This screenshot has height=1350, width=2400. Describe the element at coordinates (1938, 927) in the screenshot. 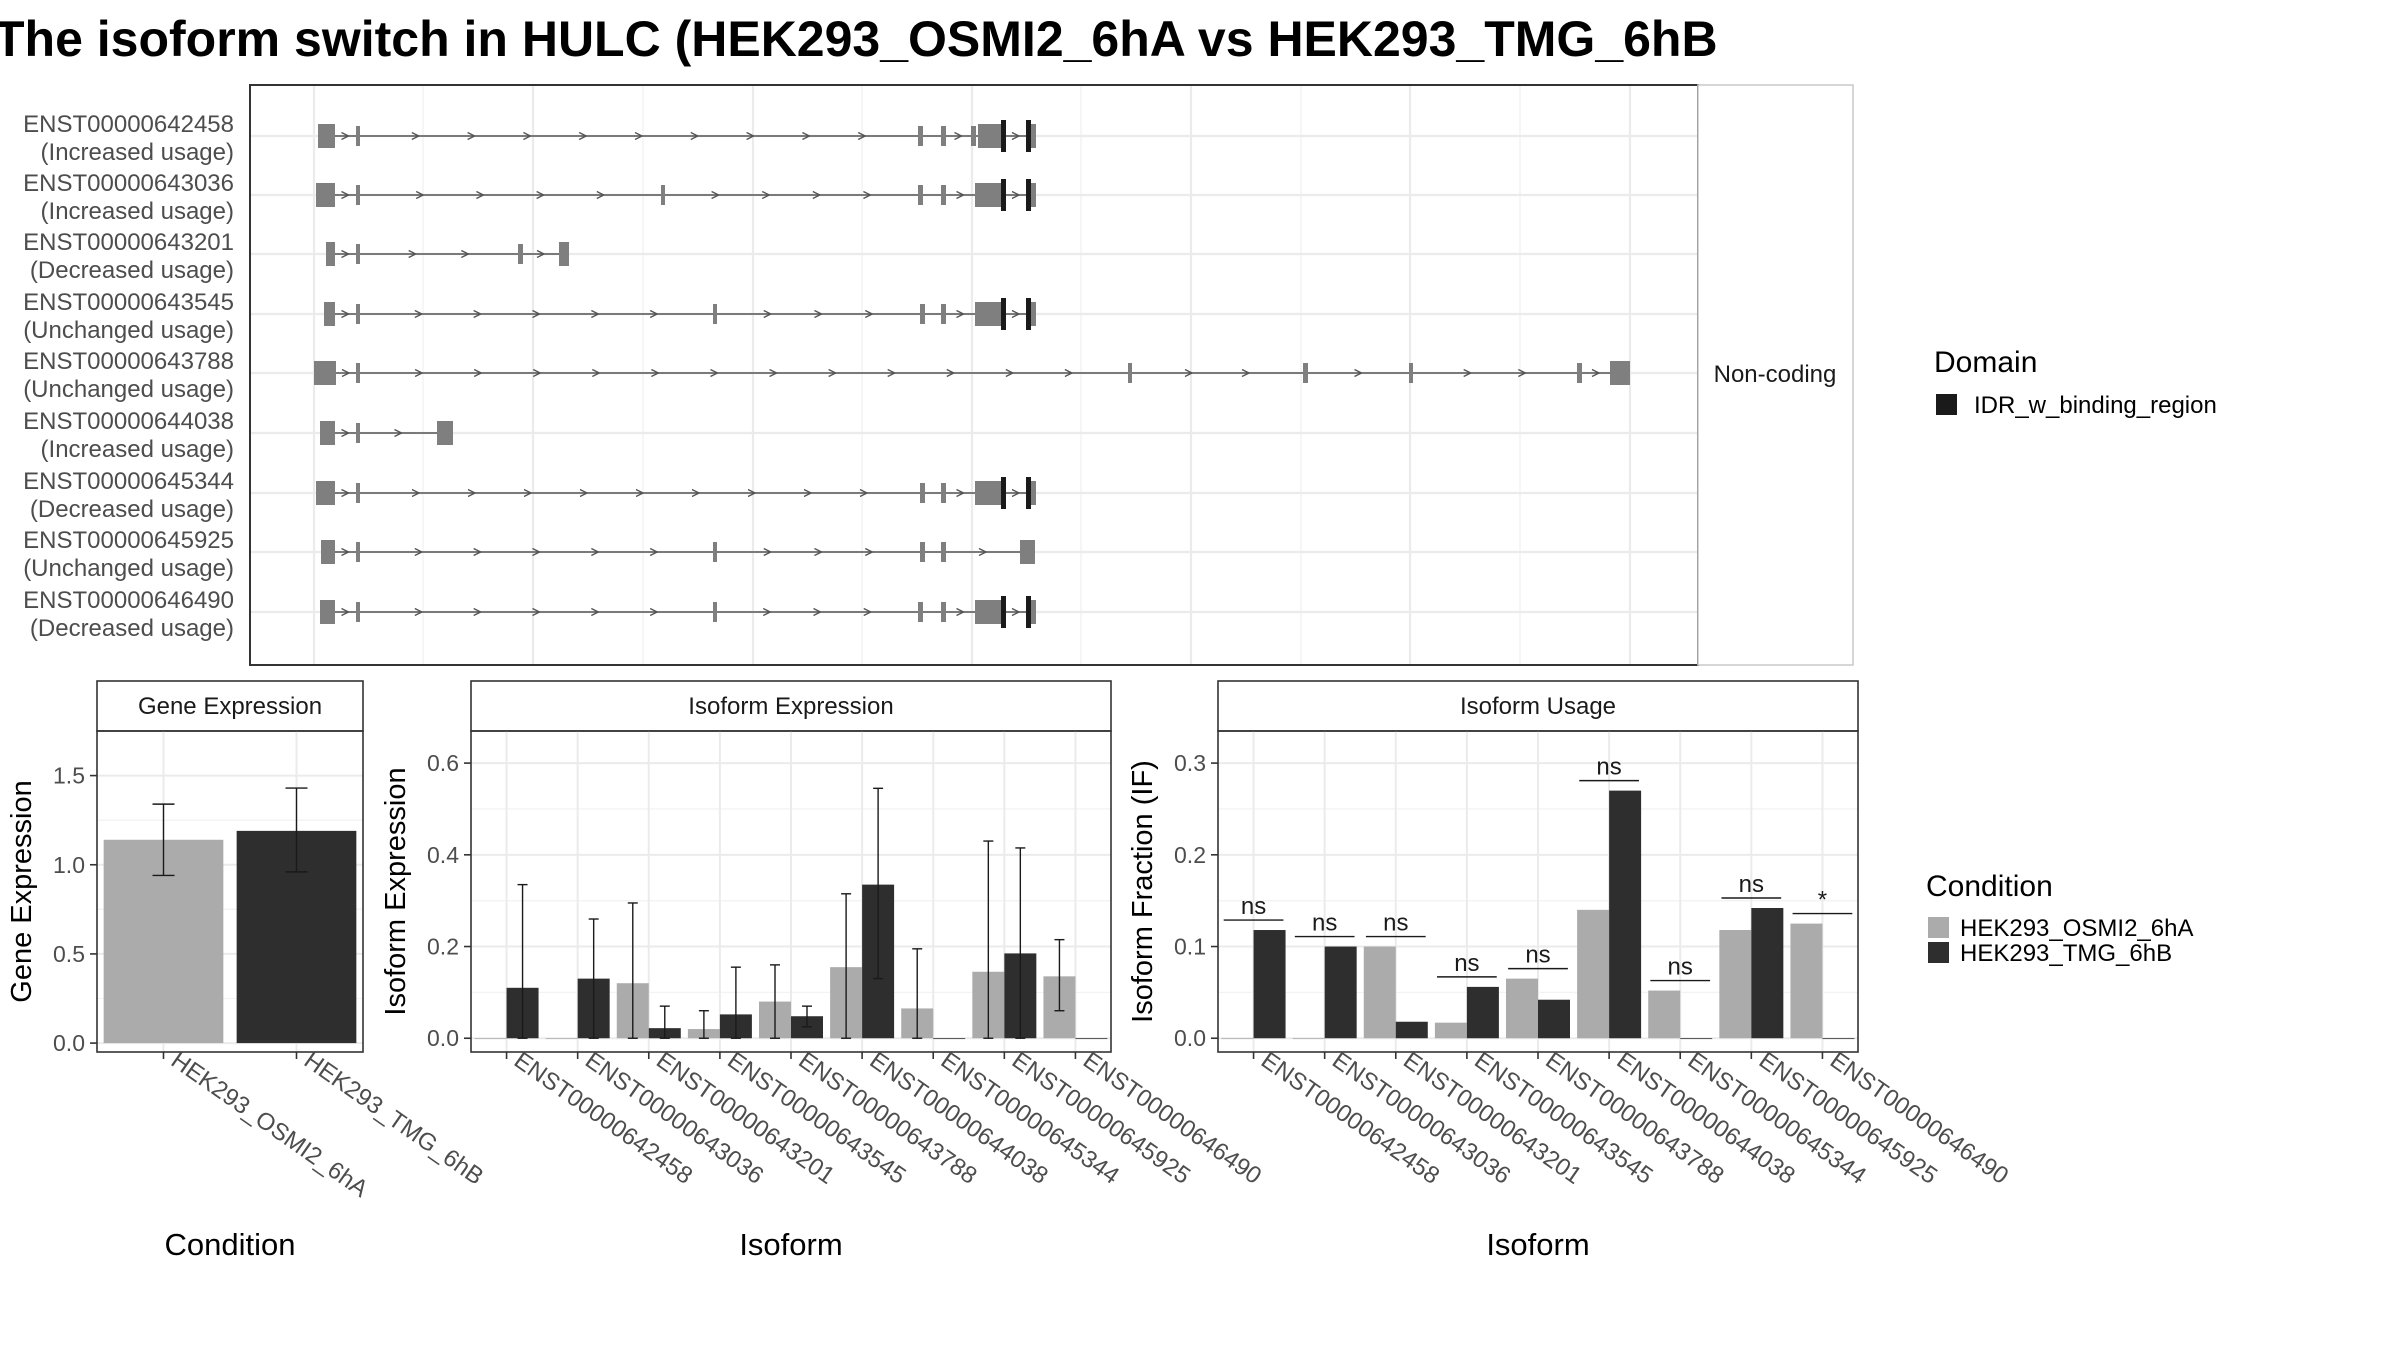

I see `condition-legend-key-a` at that location.